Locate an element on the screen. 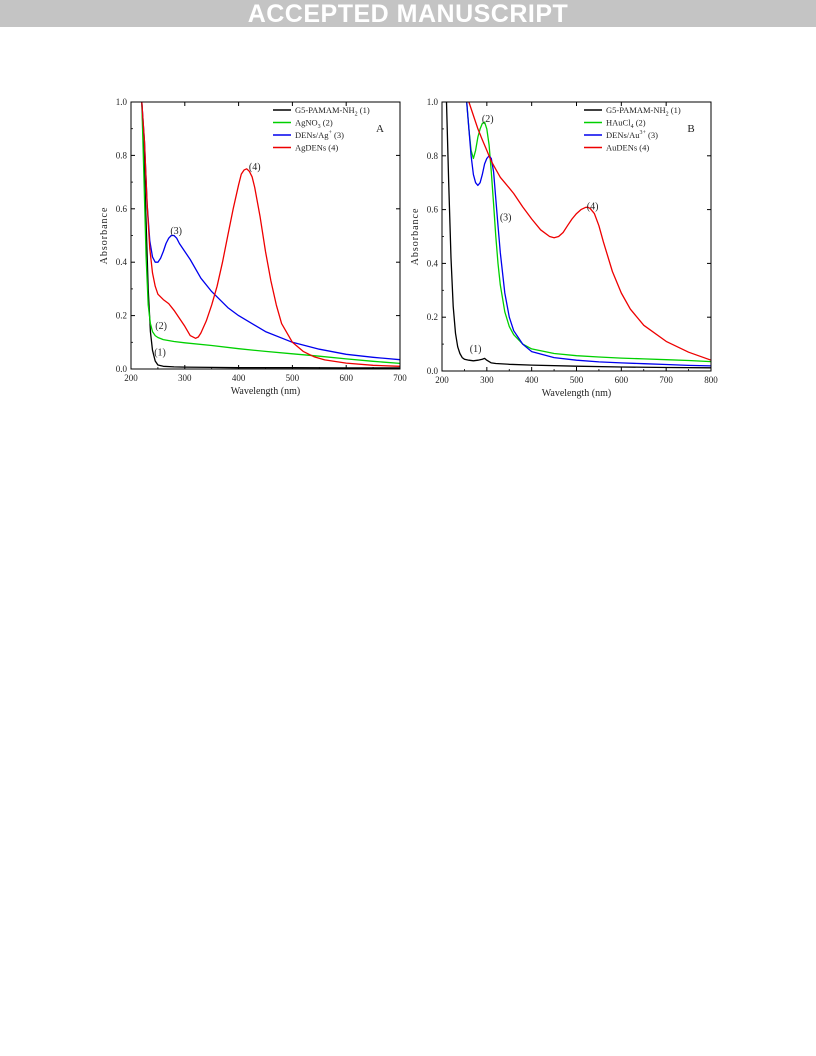 The width and height of the screenshot is (816, 1056). legend-entry-3: DENs/Ag+ (3) is located at coordinates (319, 135).